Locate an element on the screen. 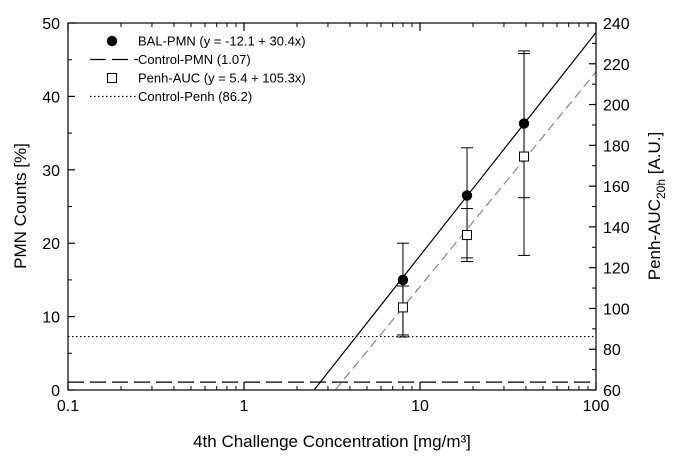 This screenshot has width=673, height=456. y-left-tick-label: 30 is located at coordinates (51, 171).